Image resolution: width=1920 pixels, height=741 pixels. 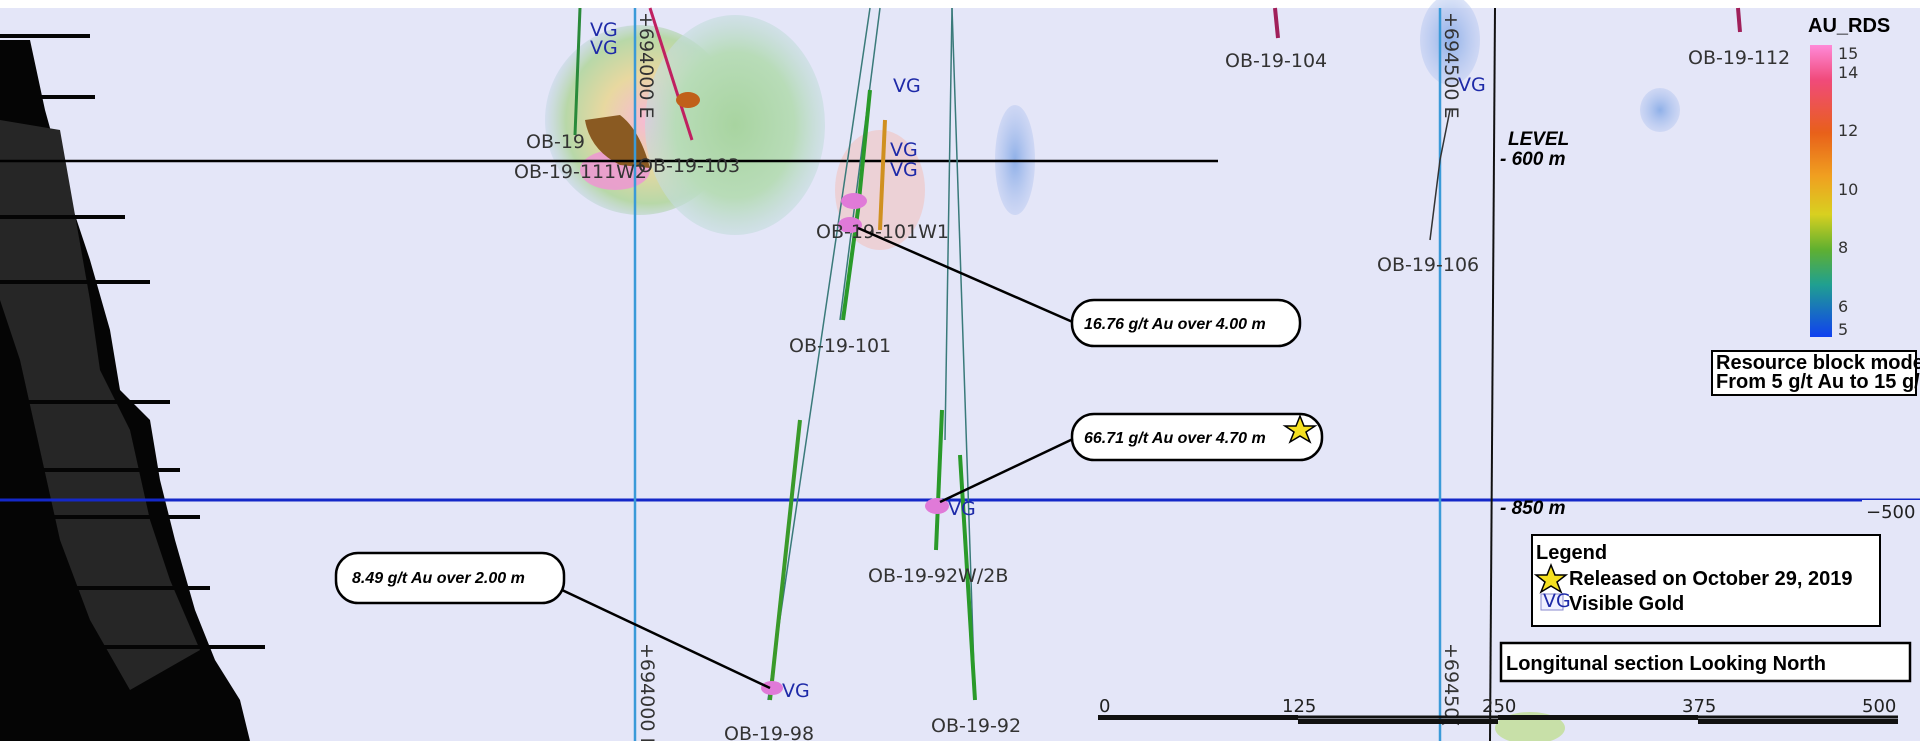 I want to click on intercept-callout-2: 66.71 g/t Au over 4.70 m, so click(x=1197, y=437).